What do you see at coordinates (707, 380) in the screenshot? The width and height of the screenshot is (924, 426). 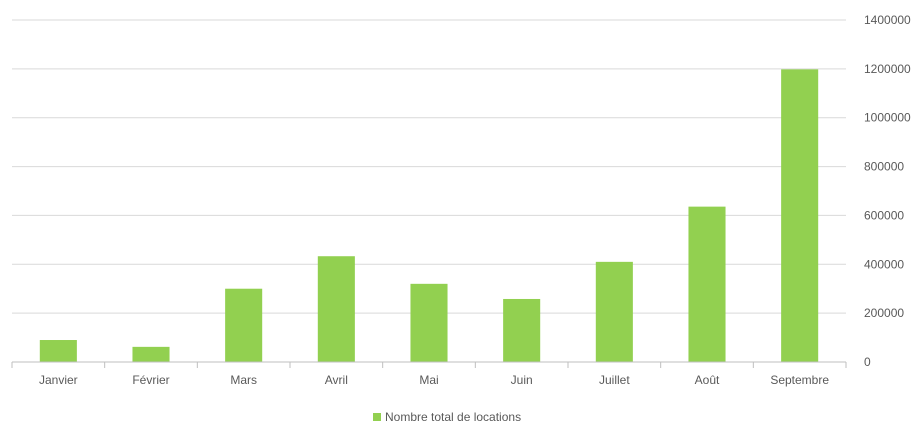 I see `x-tick-label: Août` at bounding box center [707, 380].